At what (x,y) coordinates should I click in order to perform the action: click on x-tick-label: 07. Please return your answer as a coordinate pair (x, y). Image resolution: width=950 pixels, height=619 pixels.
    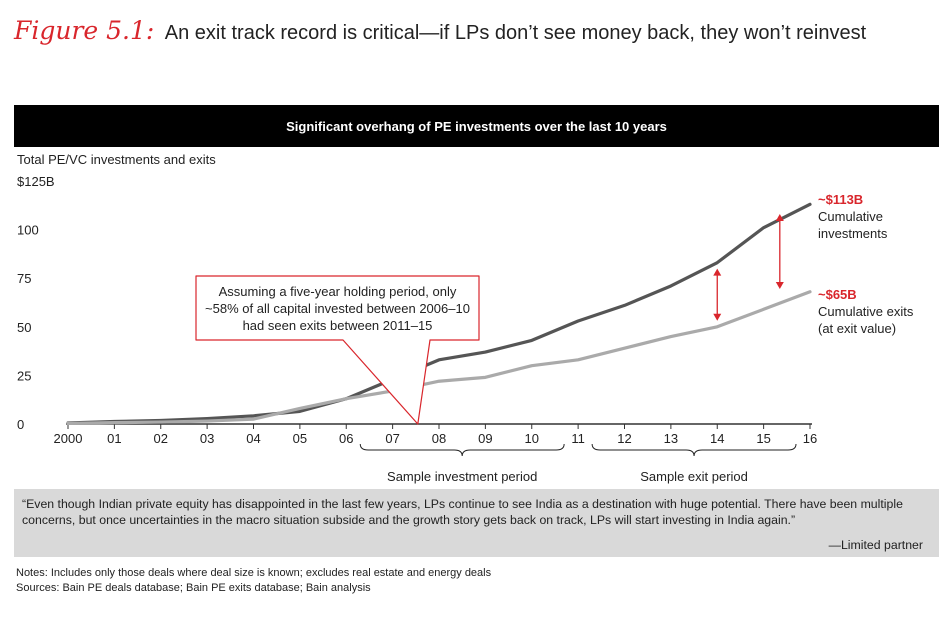
    Looking at the image, I should click on (392, 438).